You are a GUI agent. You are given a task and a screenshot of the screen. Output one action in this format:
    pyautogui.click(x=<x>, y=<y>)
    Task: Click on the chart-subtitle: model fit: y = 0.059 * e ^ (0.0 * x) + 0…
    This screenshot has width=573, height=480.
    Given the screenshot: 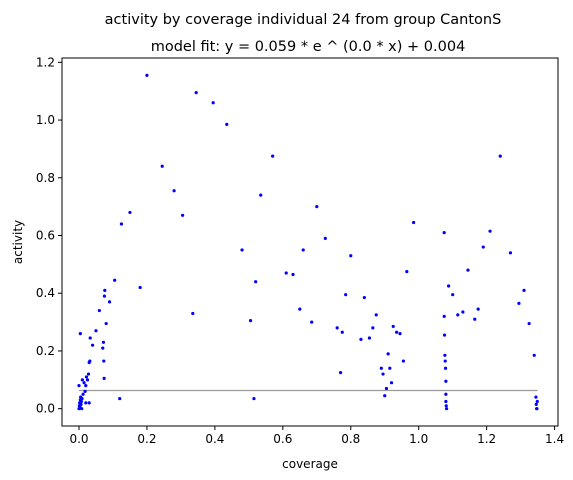 What is the action you would take?
    pyautogui.click(x=308, y=47)
    